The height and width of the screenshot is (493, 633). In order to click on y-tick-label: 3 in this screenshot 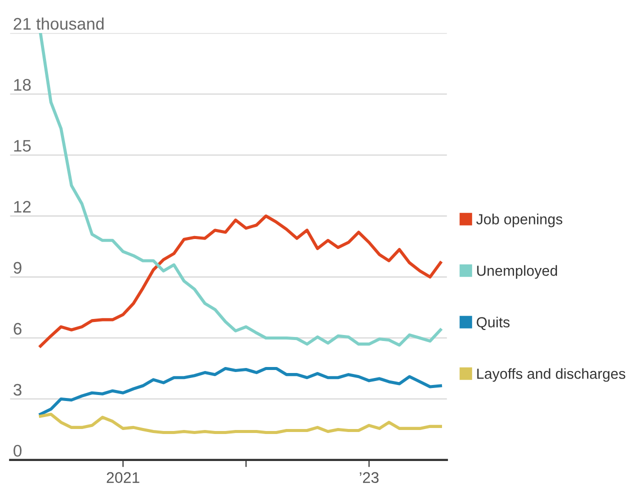, I will do `click(18, 390)`.